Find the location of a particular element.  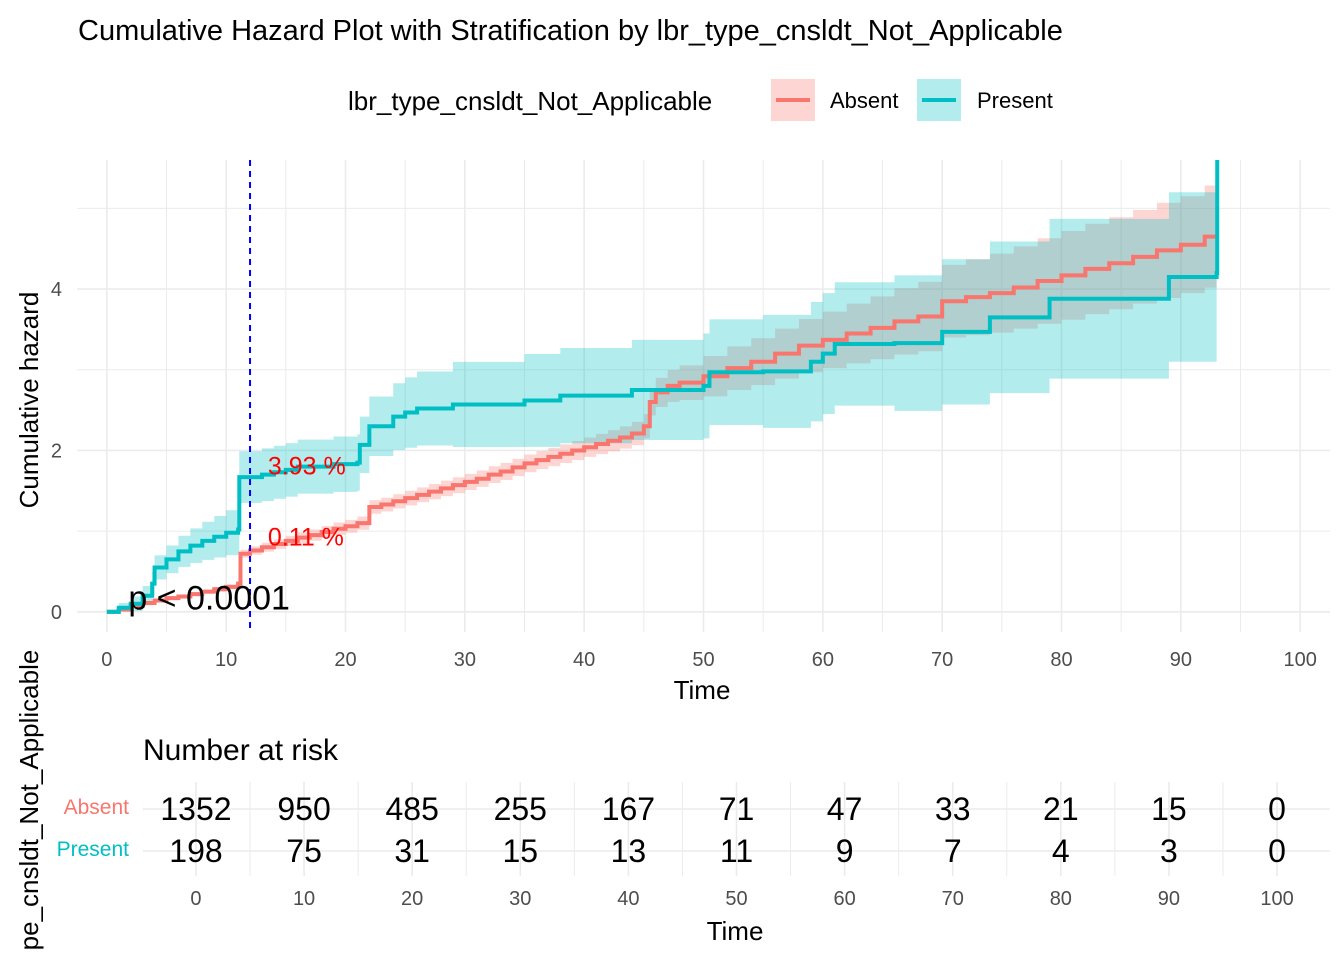

risk-table-x-title: Time is located at coordinates (735, 931).